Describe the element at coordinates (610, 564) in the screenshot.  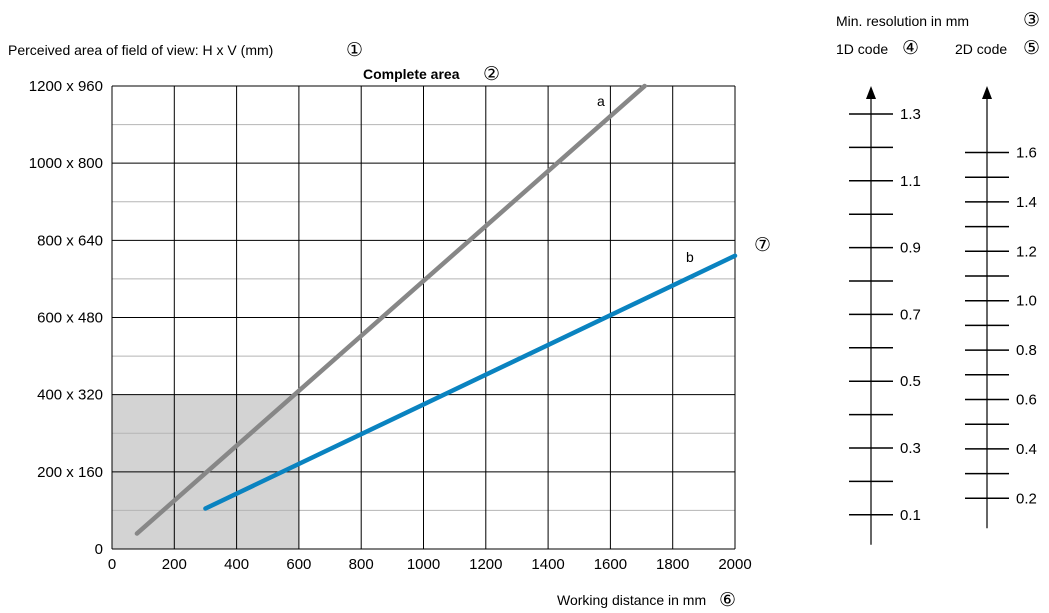
I see `x-tick-label: 1600` at that location.